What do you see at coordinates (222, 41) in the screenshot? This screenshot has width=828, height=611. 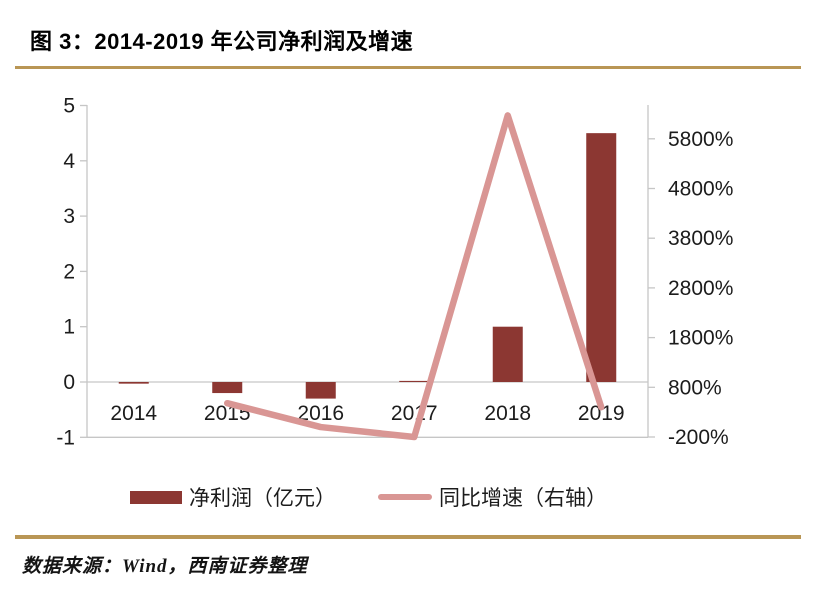 I see `figure-title: 图 3：2014-2019 年公司净利润及增速` at bounding box center [222, 41].